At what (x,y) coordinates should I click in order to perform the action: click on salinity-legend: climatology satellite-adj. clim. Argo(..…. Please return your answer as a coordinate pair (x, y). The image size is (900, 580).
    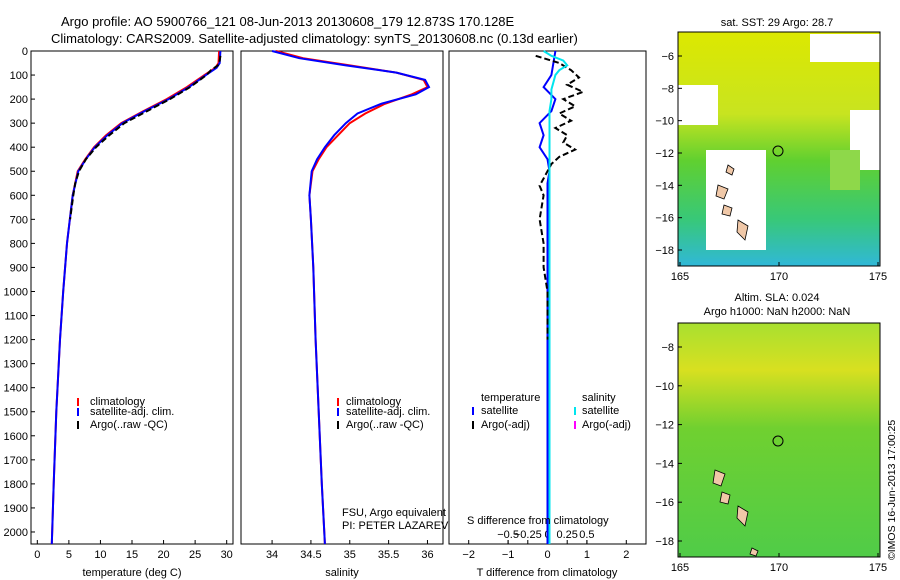
    Looking at the image, I should click on (383, 413).